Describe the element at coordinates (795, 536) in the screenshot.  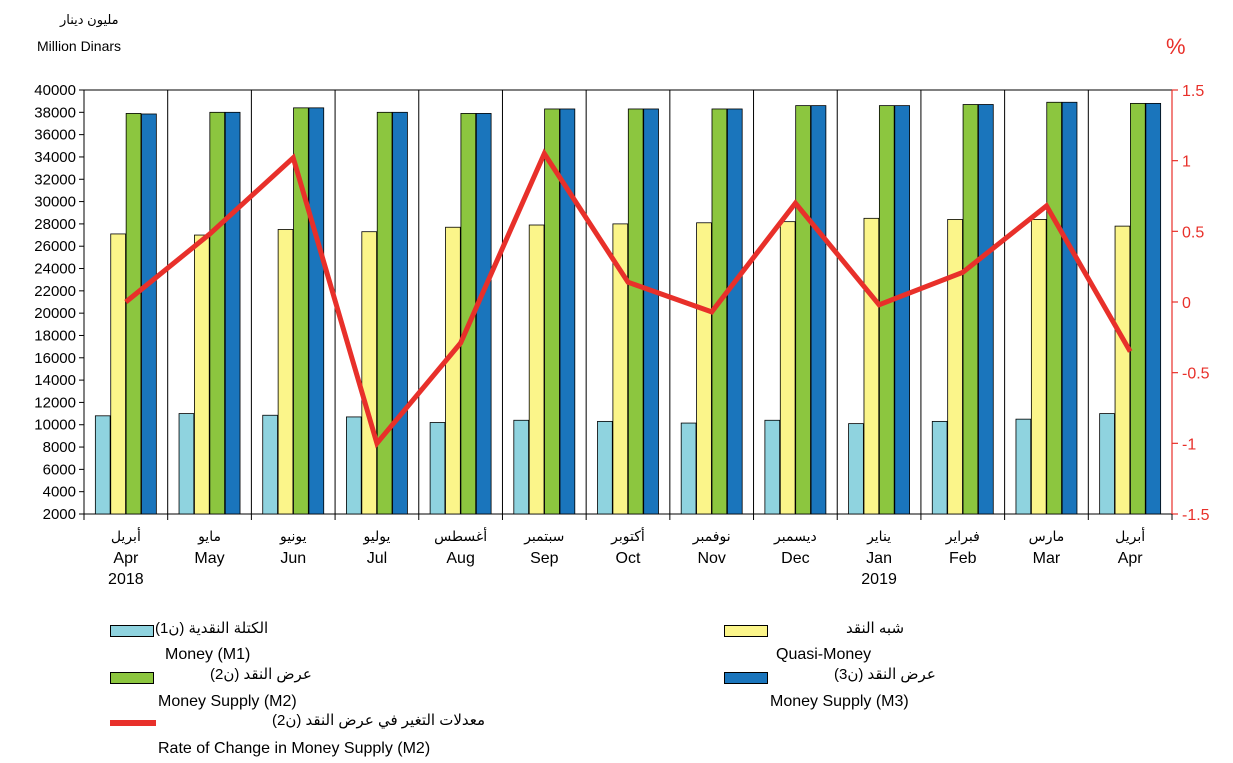
I see `x-axis-label-arabic: ديسمبر` at that location.